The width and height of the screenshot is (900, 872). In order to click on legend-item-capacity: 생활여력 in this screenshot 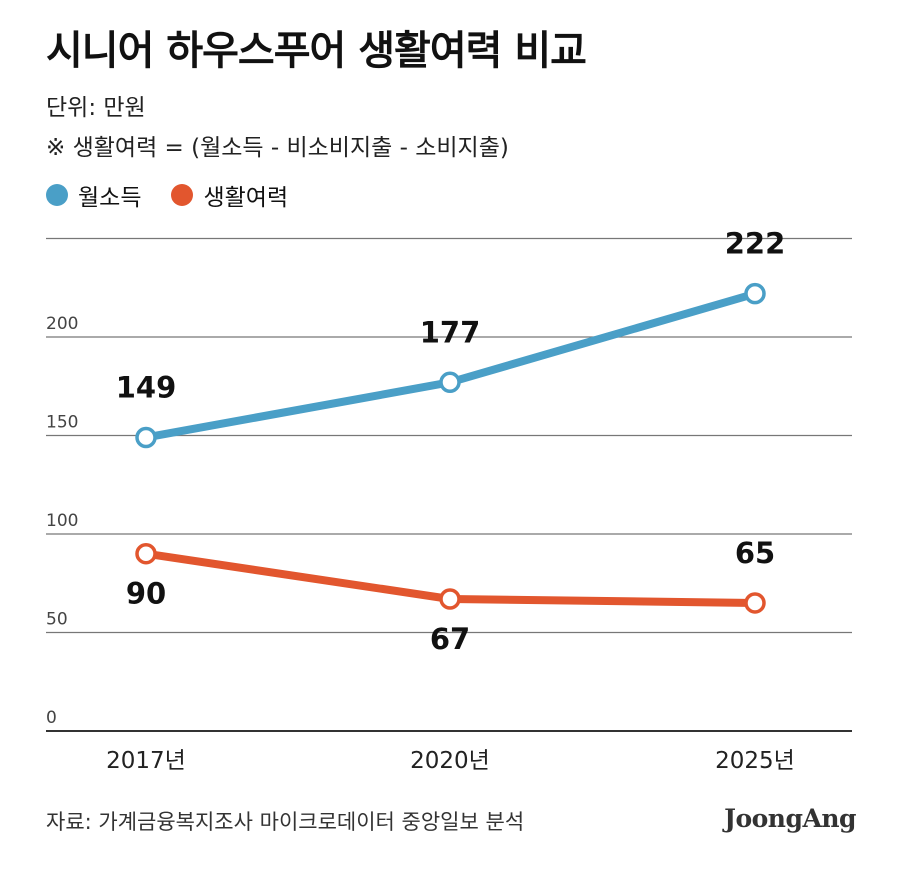, I will do `click(229, 195)`.